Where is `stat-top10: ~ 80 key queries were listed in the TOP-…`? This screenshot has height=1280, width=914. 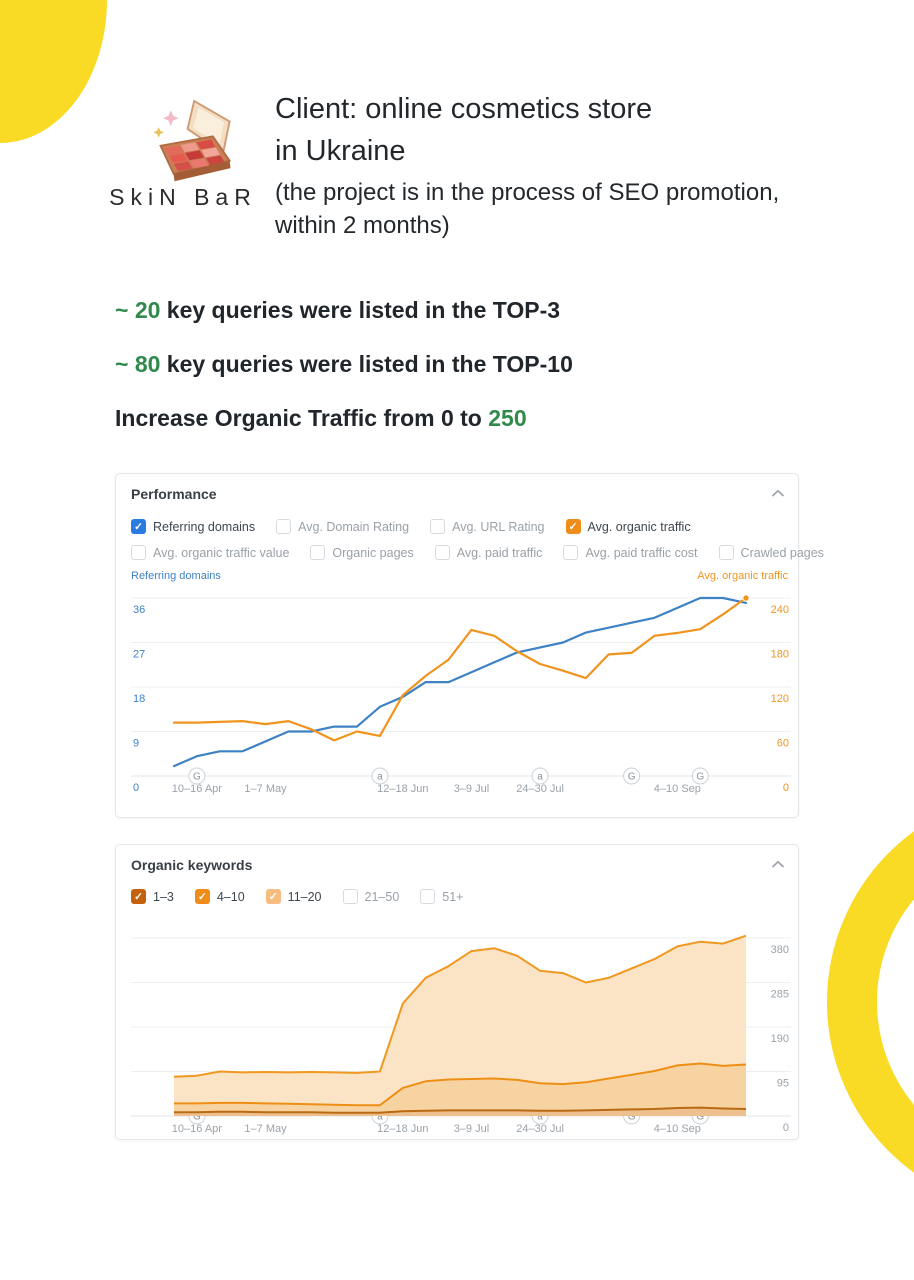 stat-top10: ~ 80 key queries were listed in the TOP-… is located at coordinates (344, 364).